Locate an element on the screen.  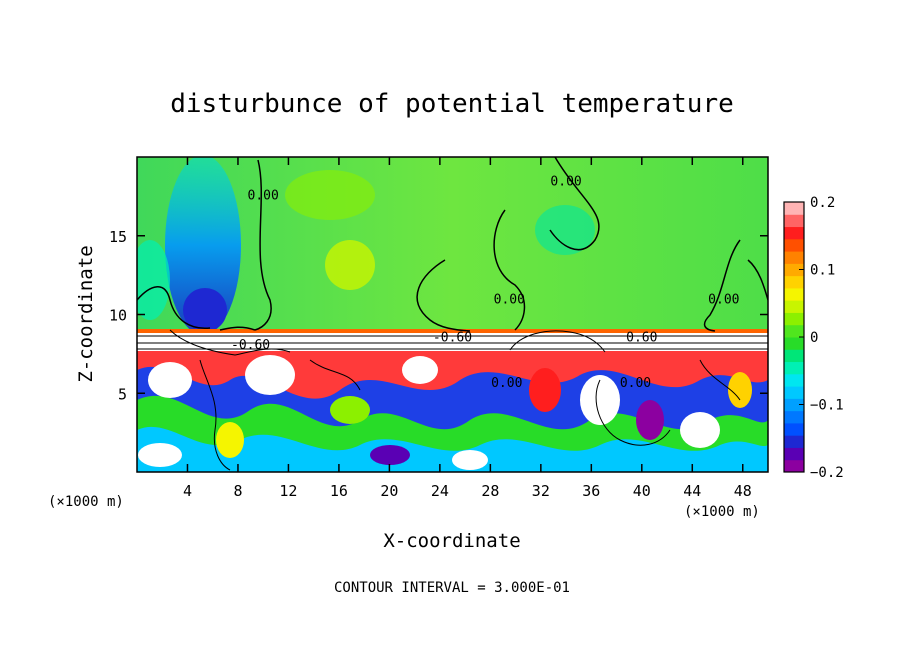
x-unit-left: (×1000 m) is located at coordinates (86, 502).